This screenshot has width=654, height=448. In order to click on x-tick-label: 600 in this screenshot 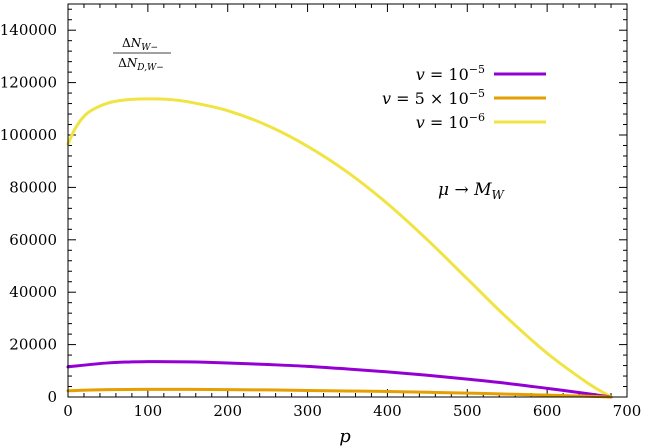, I will do `click(547, 411)`.